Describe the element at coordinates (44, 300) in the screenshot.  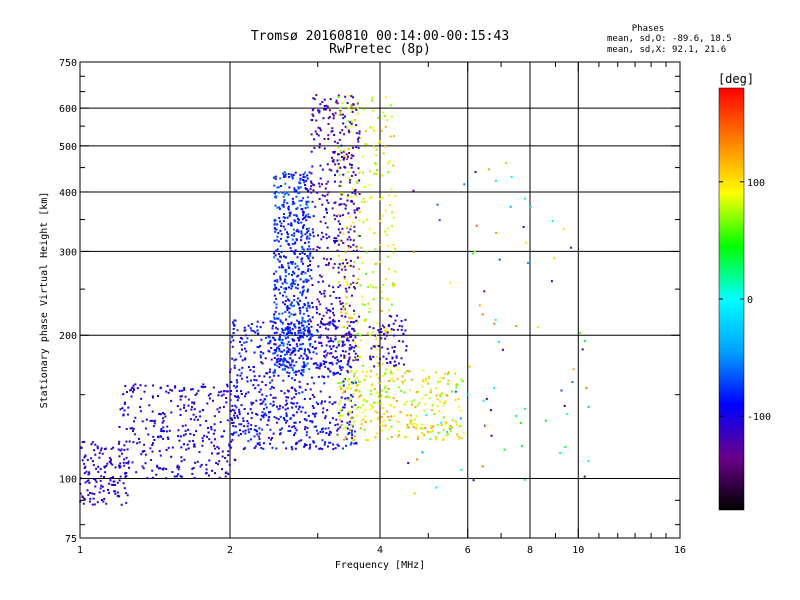
I see `y-axis-label: Stationary phase Virtual Height [km]` at that location.